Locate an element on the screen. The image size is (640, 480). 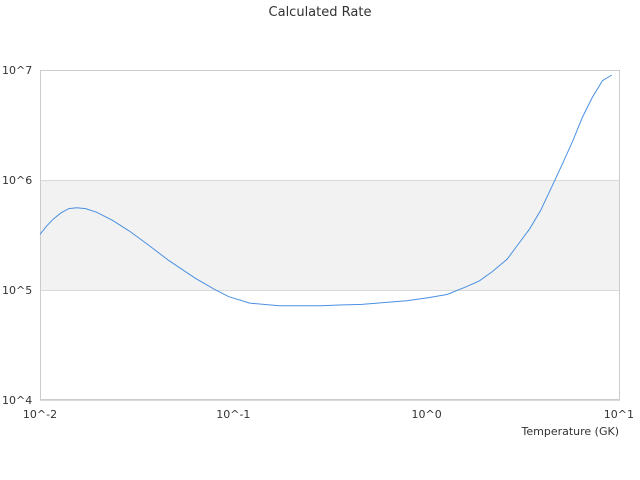
y-tick-label: 10^7 is located at coordinates (17, 70).